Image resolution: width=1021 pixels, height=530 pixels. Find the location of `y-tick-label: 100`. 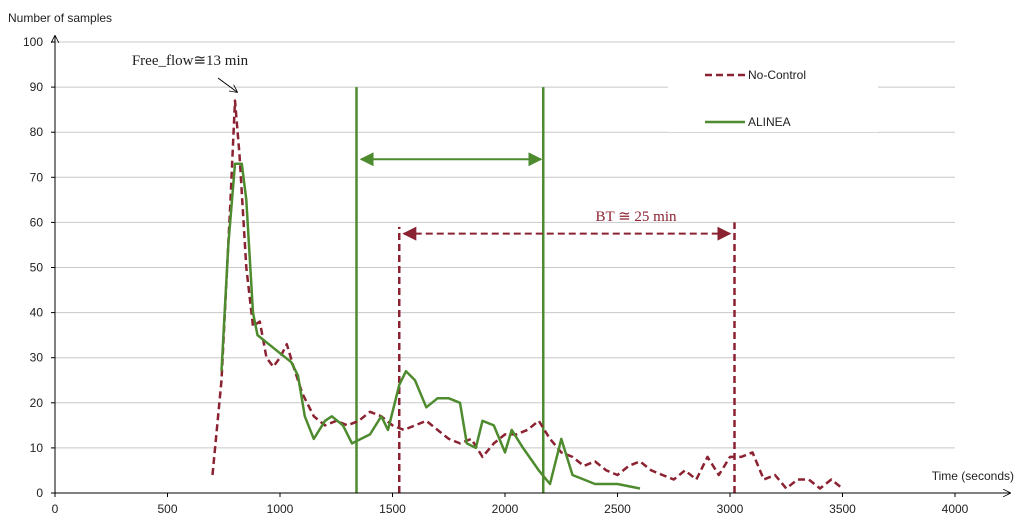

y-tick-label: 100 is located at coordinates (33, 42).